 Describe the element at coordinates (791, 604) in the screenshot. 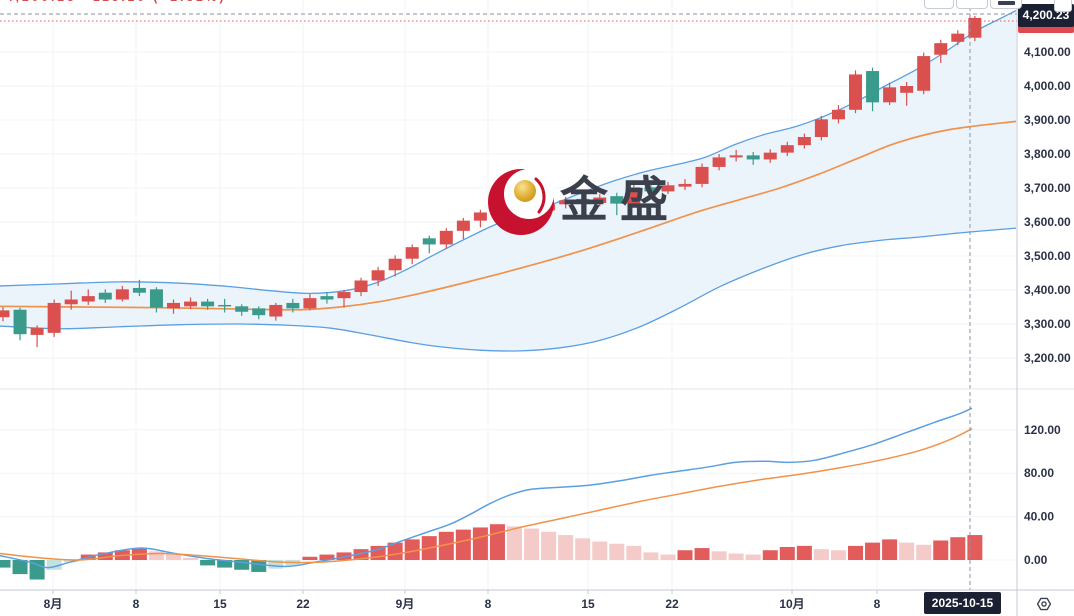

I see `time-axis-label: 10月` at that location.